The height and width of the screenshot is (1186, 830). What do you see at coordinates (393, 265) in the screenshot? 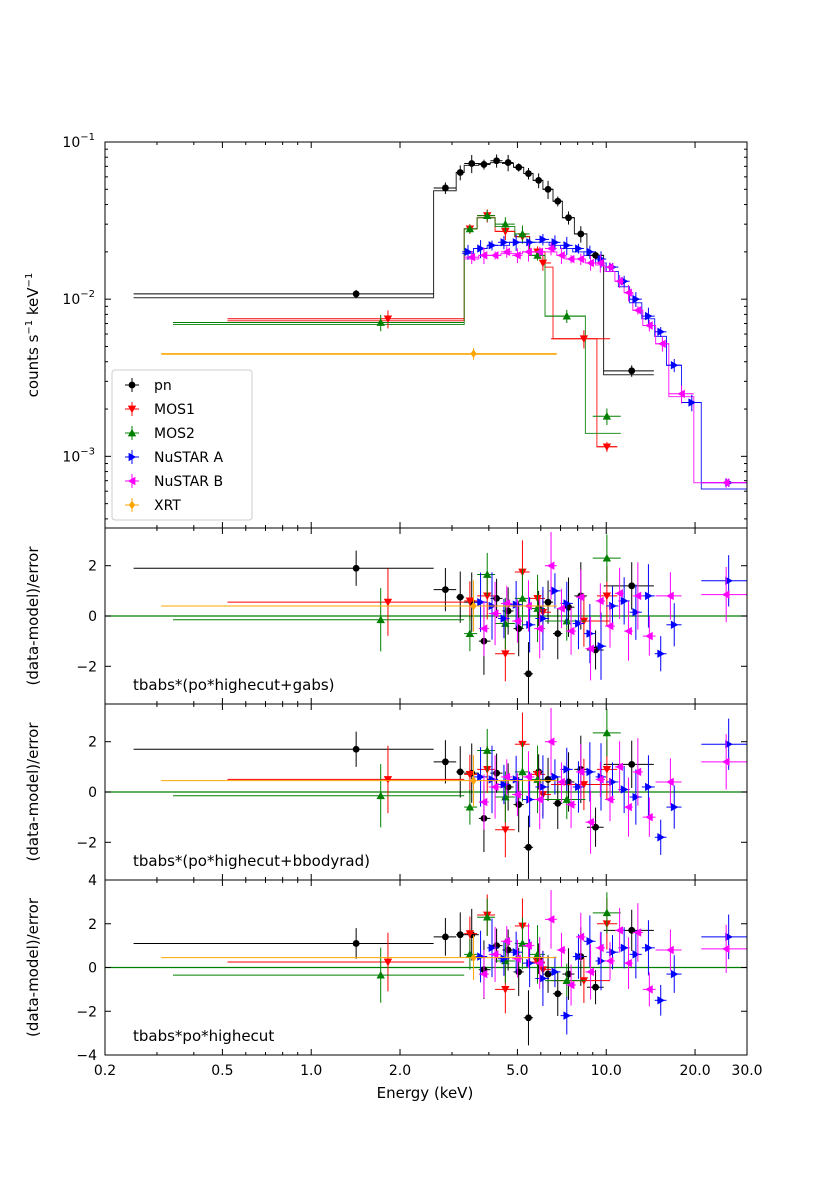
I see `series-pn` at bounding box center [393, 265].